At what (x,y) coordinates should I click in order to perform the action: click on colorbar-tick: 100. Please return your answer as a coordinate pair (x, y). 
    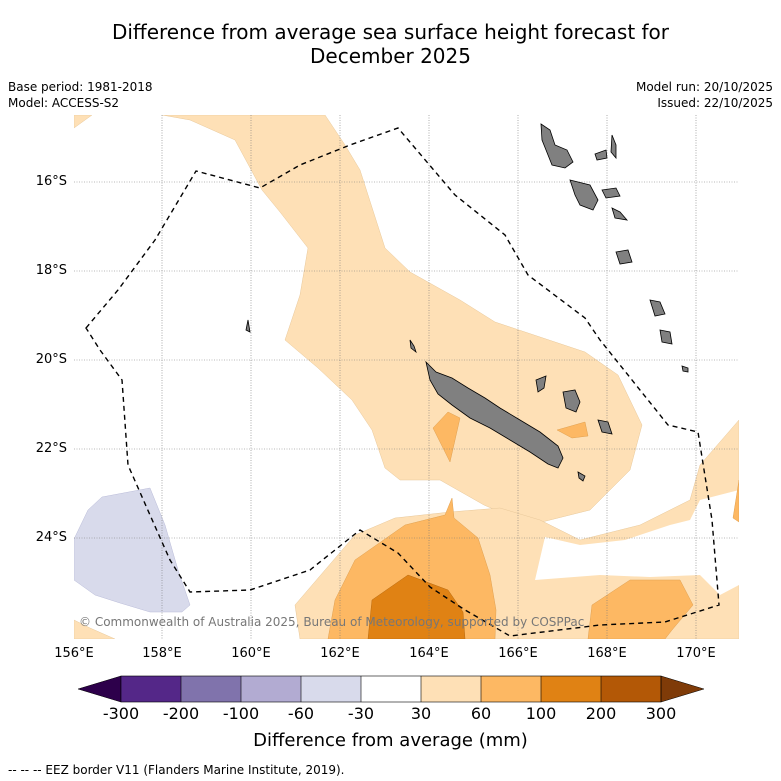
    Looking at the image, I should click on (541, 713).